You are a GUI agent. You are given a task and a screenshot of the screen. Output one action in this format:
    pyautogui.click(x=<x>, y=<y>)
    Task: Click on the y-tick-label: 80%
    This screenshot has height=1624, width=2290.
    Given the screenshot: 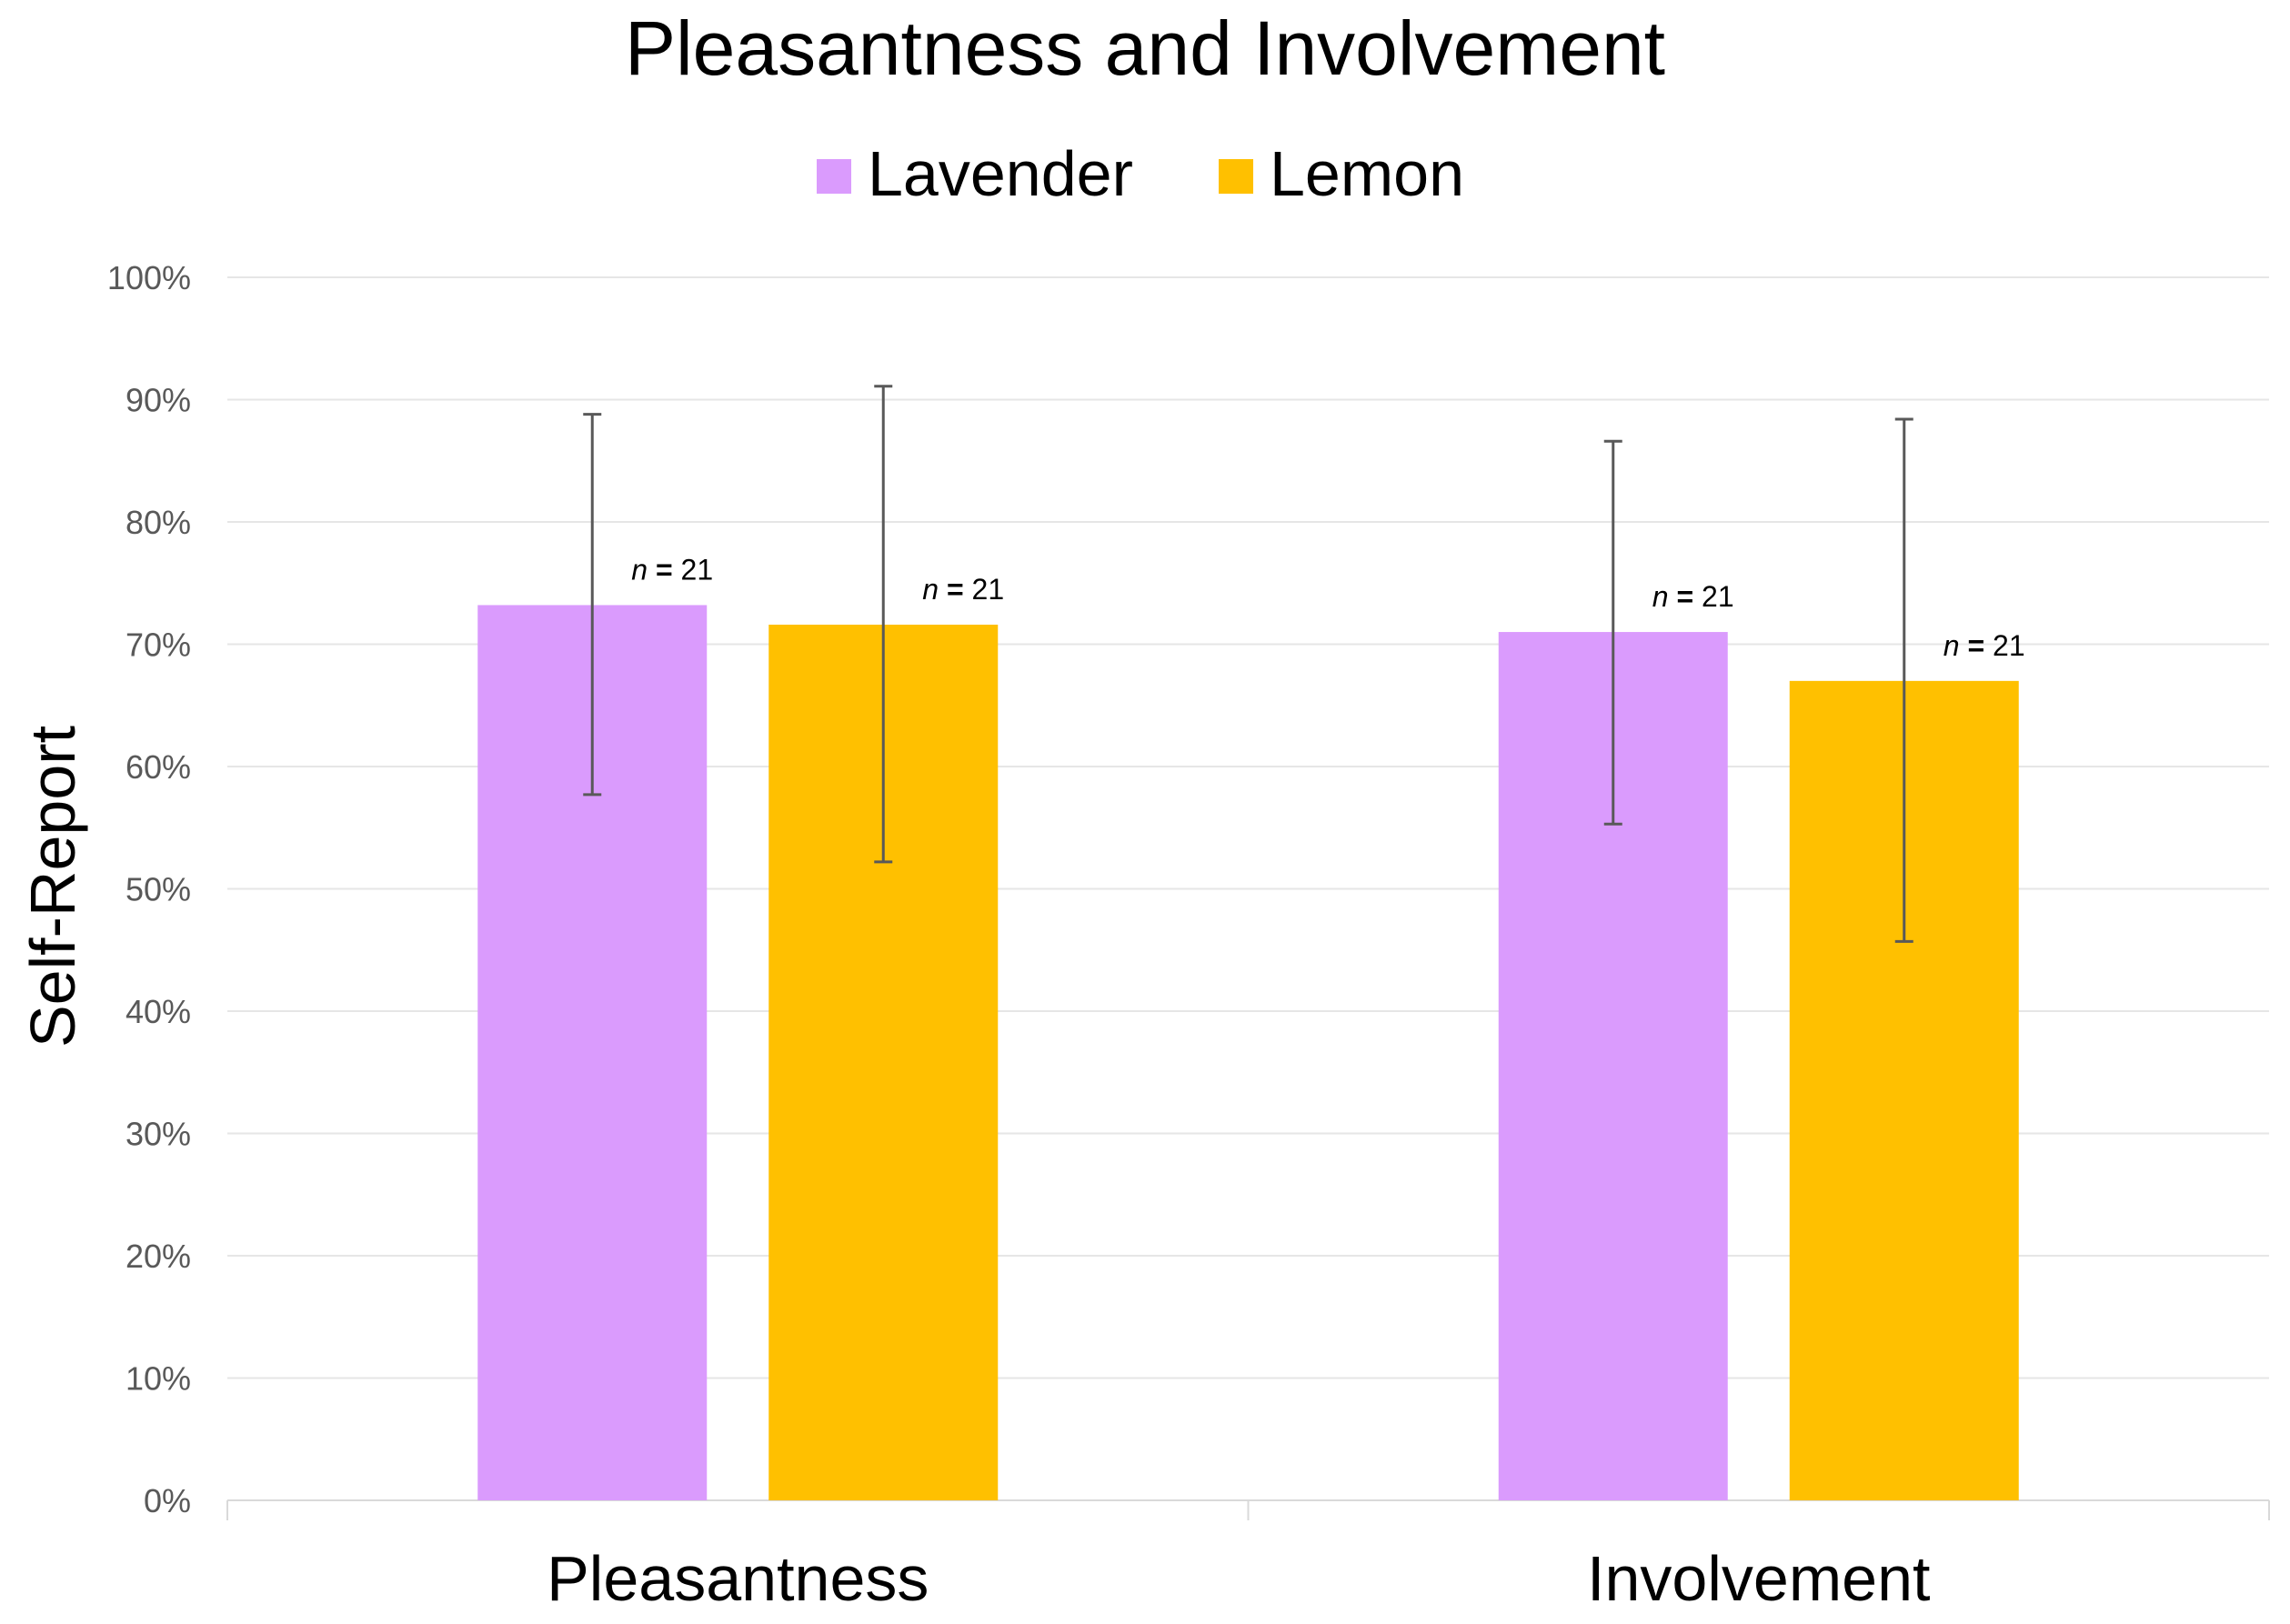 What is the action you would take?
    pyautogui.click(x=158, y=522)
    